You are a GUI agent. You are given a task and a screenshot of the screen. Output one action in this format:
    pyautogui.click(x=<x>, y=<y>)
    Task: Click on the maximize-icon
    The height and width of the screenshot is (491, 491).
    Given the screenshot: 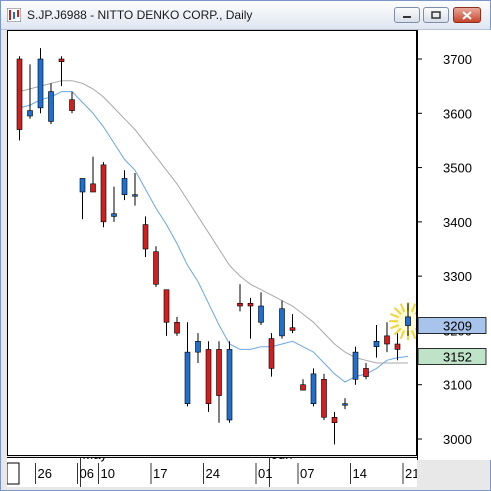 What is the action you would take?
    pyautogui.click(x=436, y=15)
    